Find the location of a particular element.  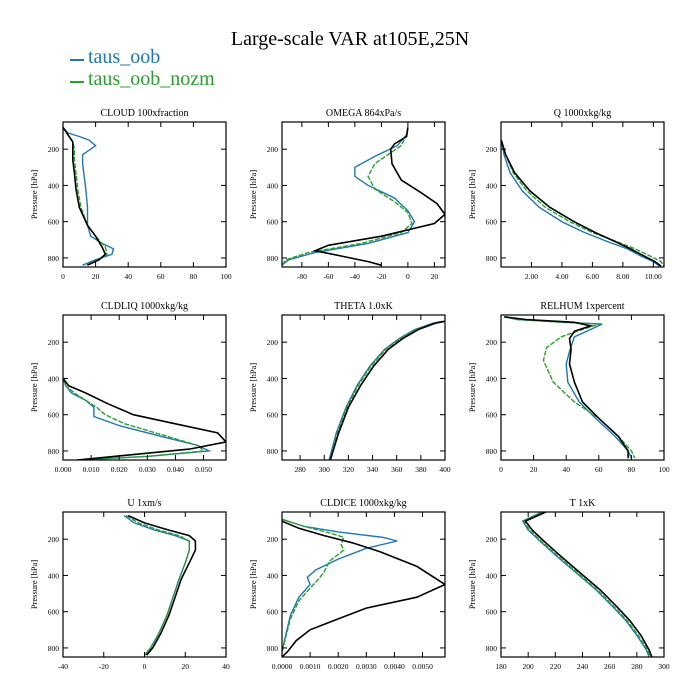

x-tick-label: 0.010 is located at coordinates (91, 469).